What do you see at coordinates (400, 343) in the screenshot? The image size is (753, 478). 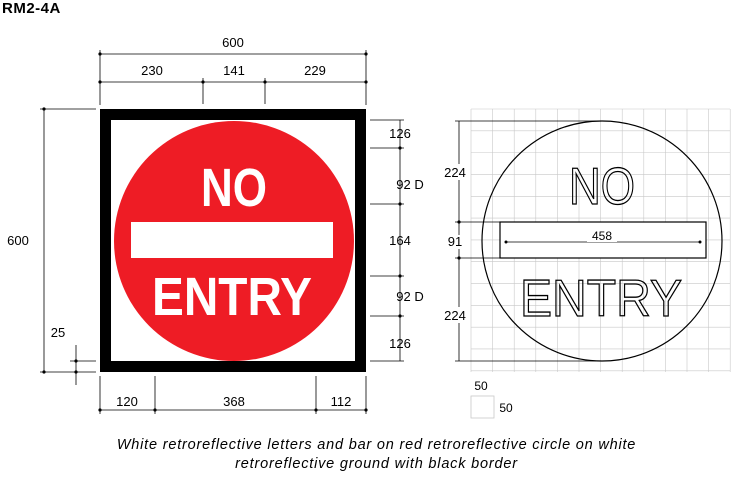 I see `dim-right-5: 126` at bounding box center [400, 343].